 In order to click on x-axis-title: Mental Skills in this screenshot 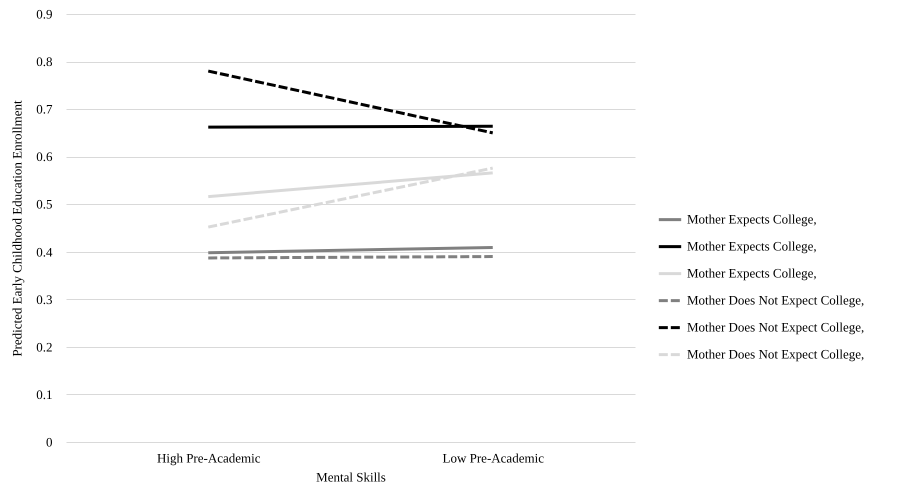, I will do `click(351, 477)`.